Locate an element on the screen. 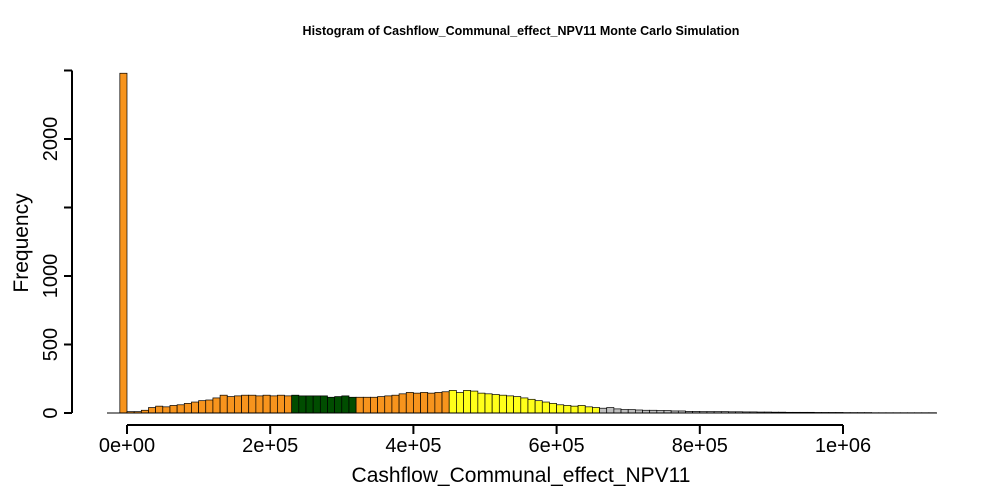 Image resolution: width=1000 pixels, height=500 pixels. x-tick-label: 4e+05 is located at coordinates (413, 446).